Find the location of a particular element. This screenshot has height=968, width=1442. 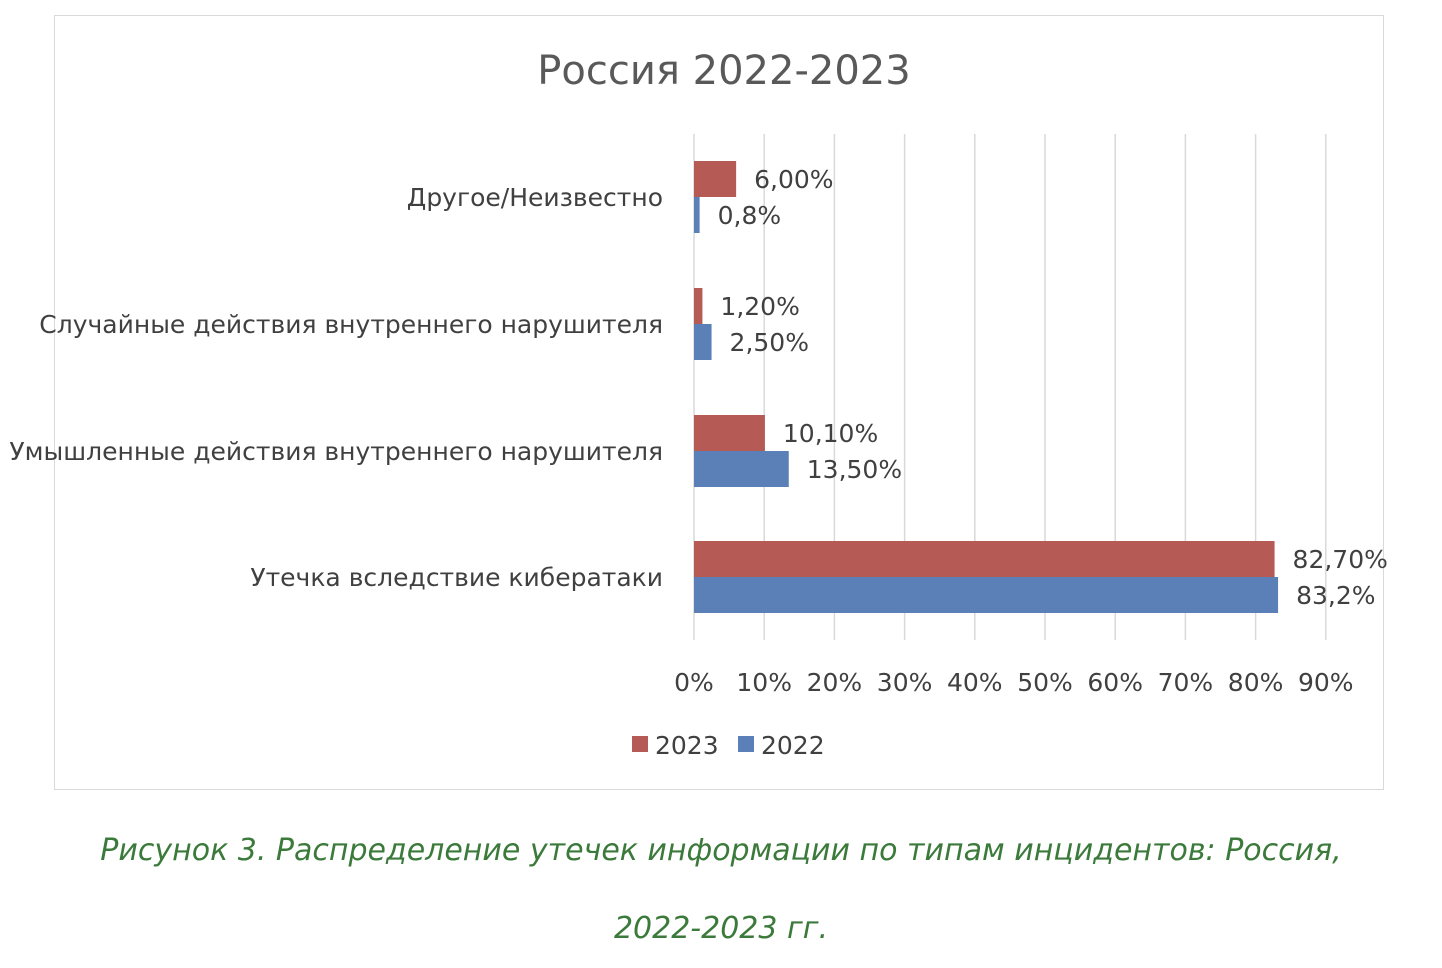

legend-label-2023: 2023 is located at coordinates (687, 745).